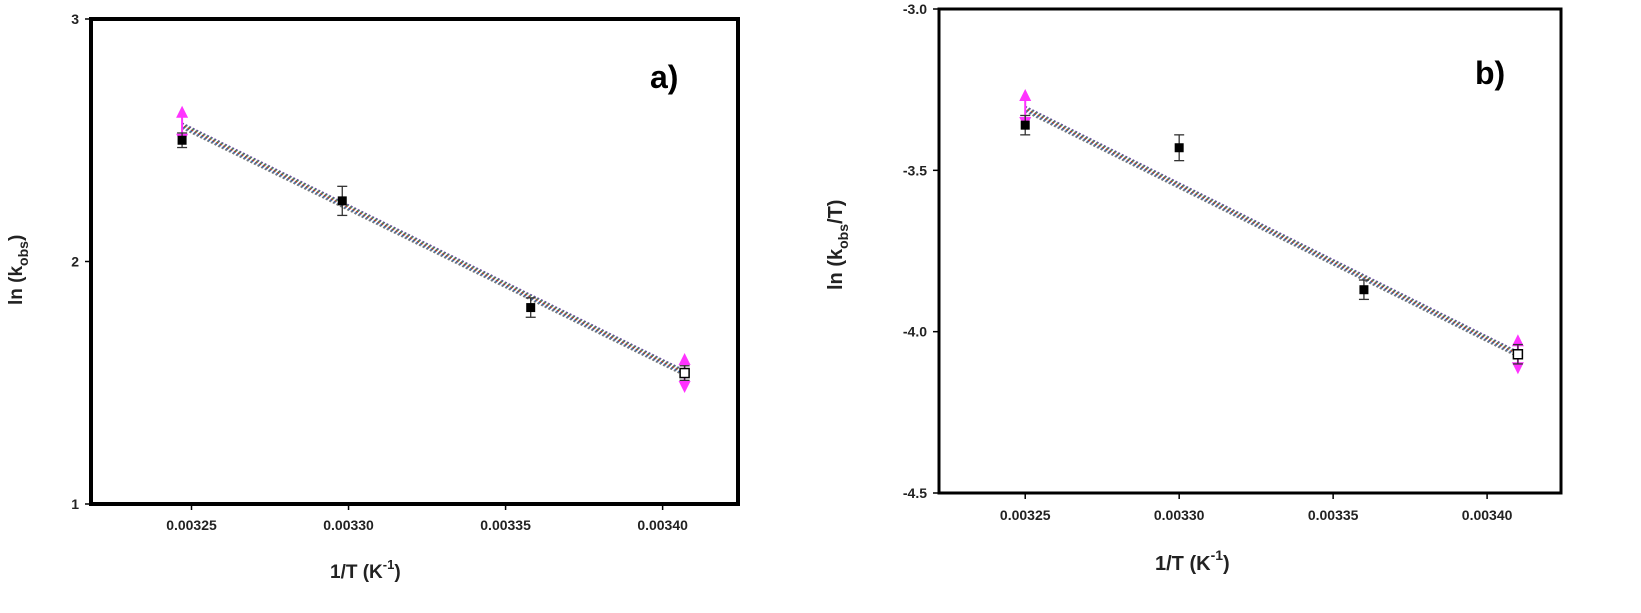  I want to click on chart-b-xtick-label: 0.00335, so click(1333, 515).